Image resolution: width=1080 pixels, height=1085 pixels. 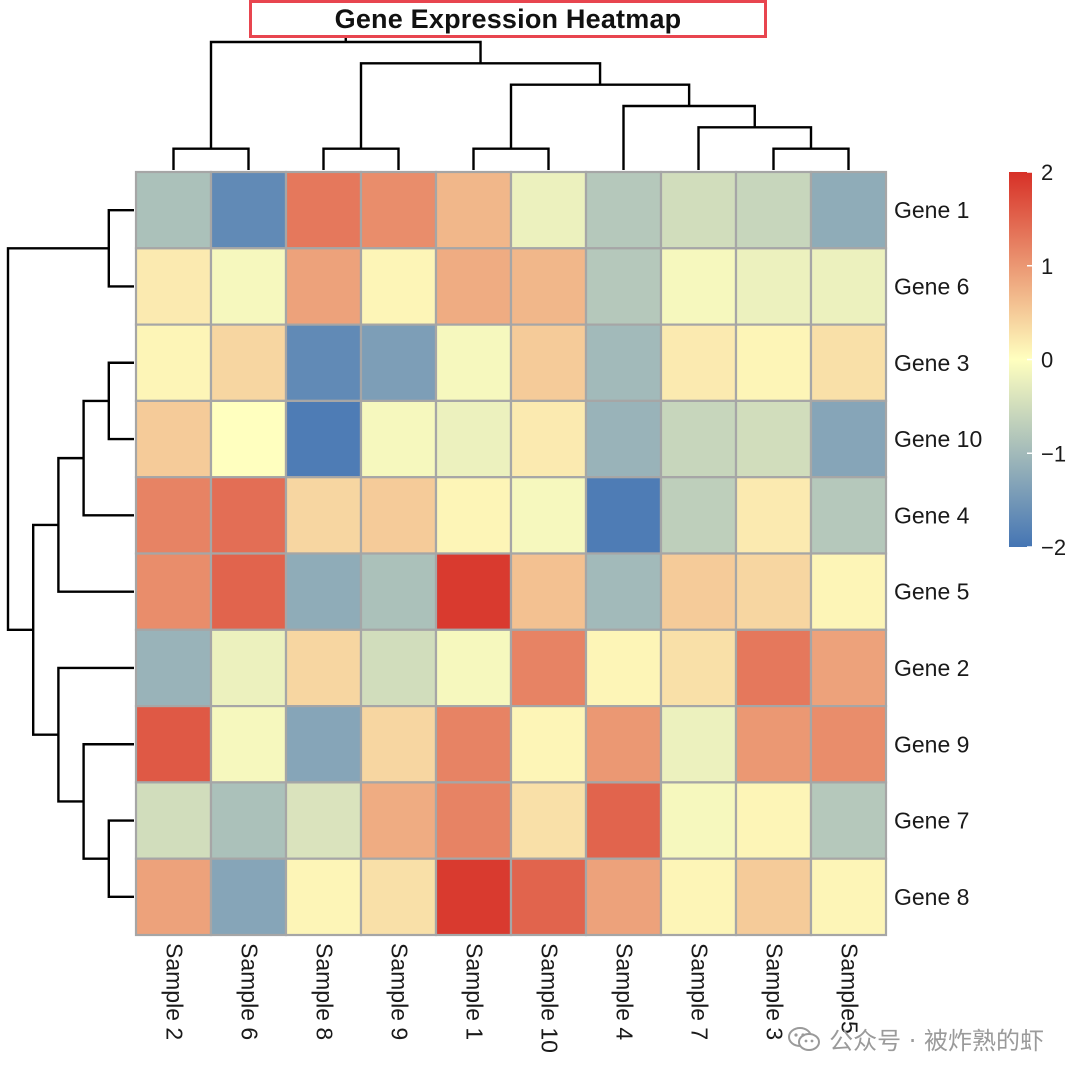 What do you see at coordinates (848, 439) in the screenshot?
I see `cell-gene-10-sample5` at bounding box center [848, 439].